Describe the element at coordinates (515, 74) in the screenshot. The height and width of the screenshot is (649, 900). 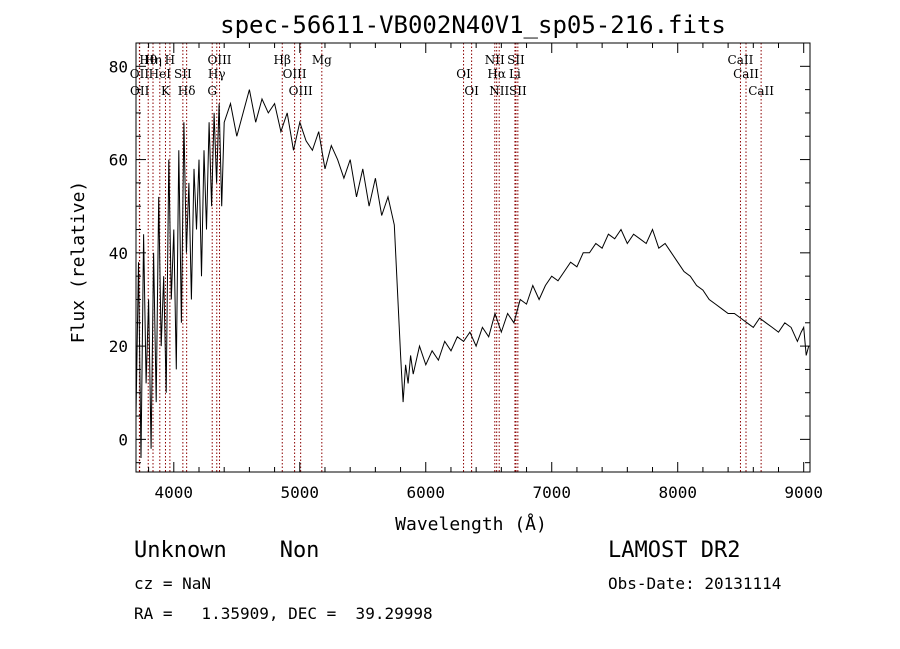
I see `line-marker-label: Li` at that location.